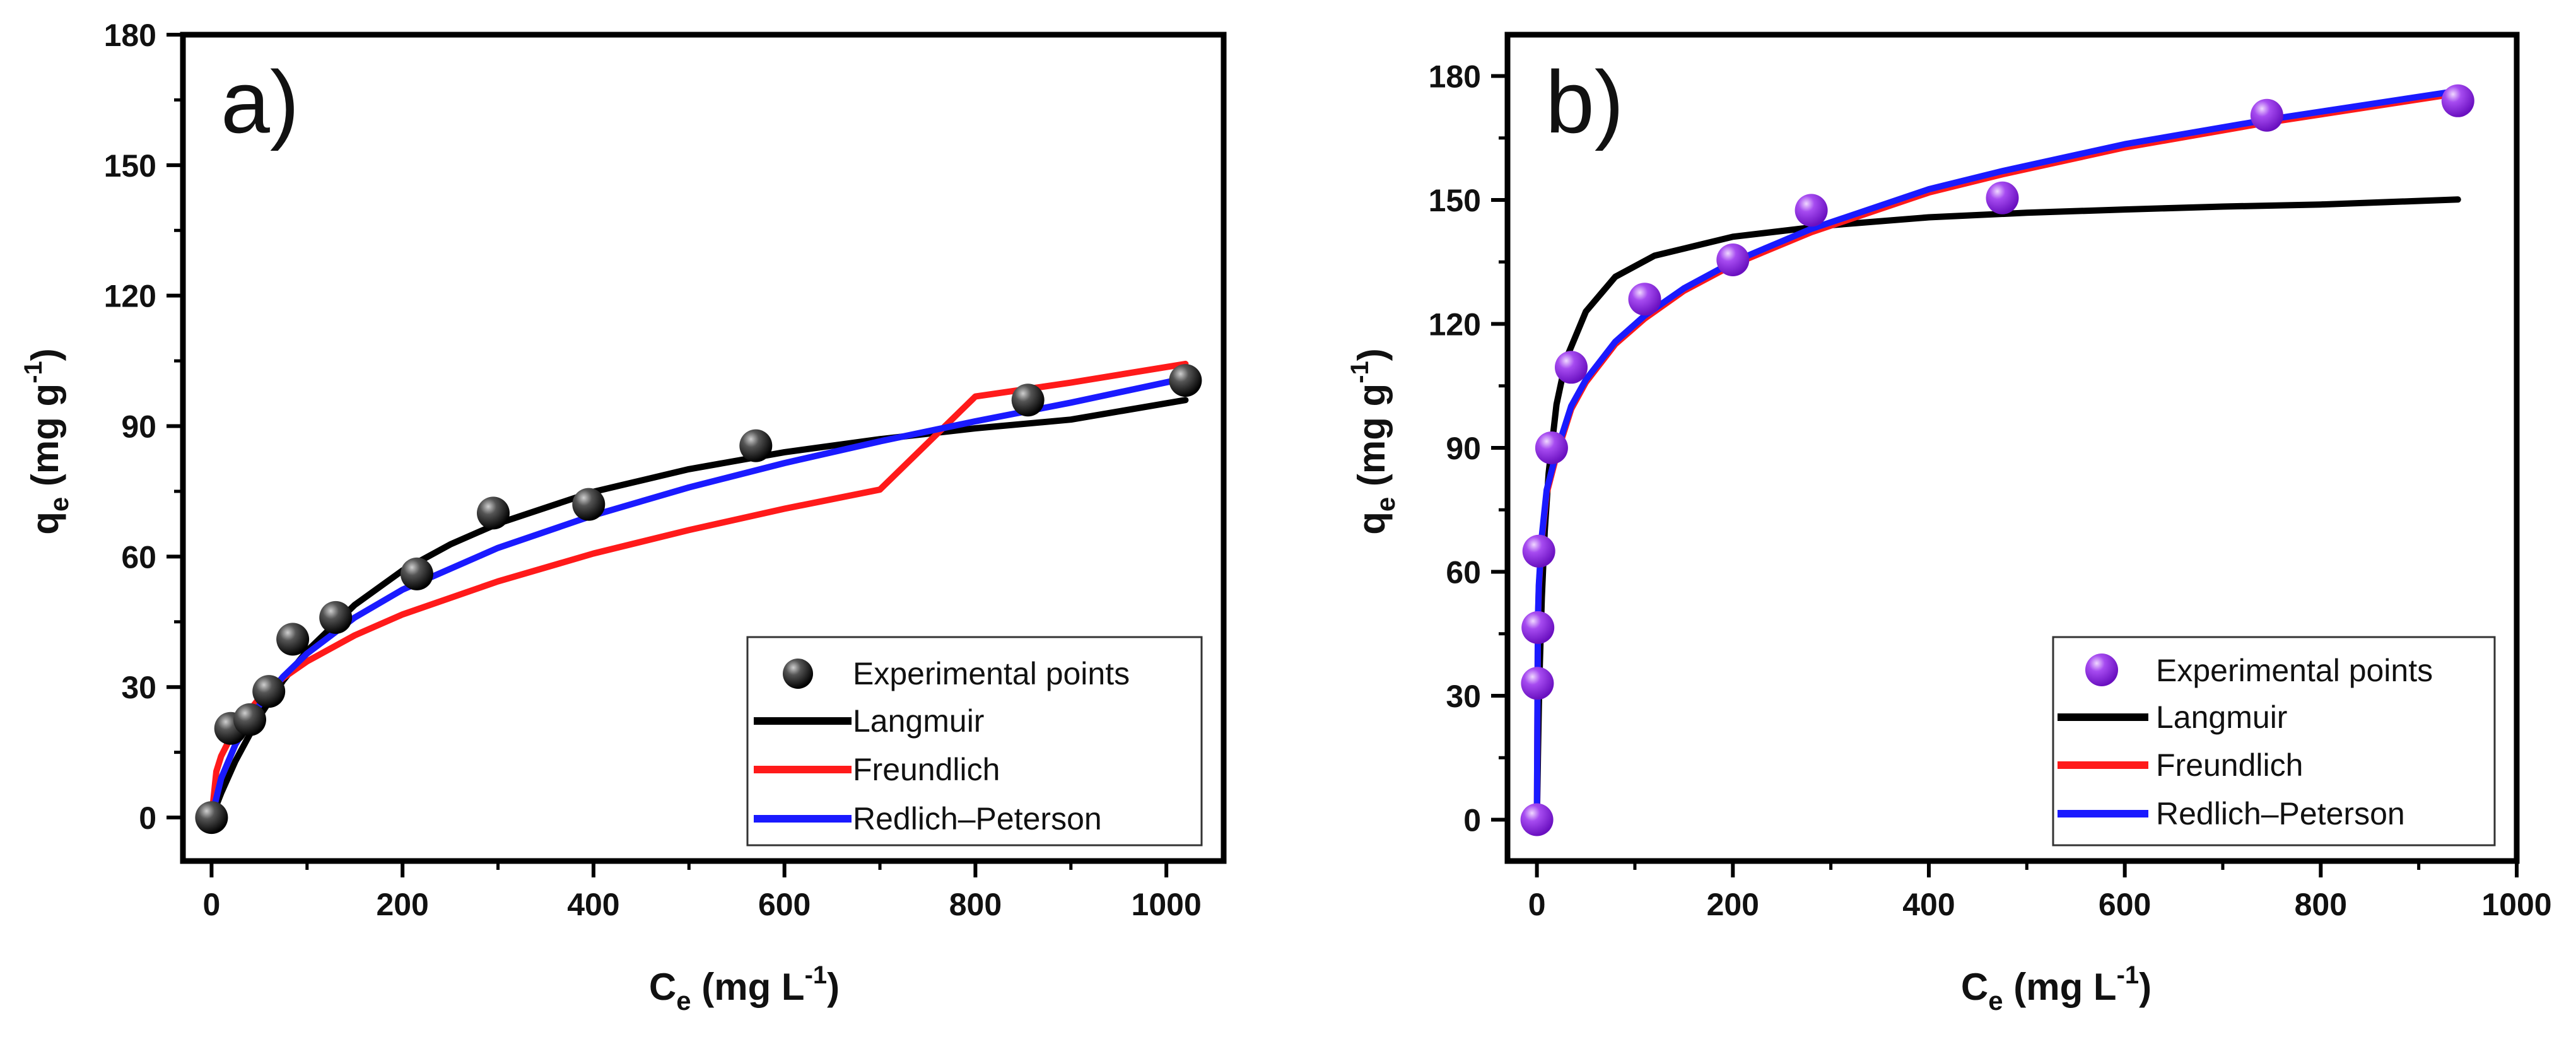 Image resolution: width=2576 pixels, height=1037 pixels. I want to click on chart-b-y-tick-label: 150, so click(1455, 200).